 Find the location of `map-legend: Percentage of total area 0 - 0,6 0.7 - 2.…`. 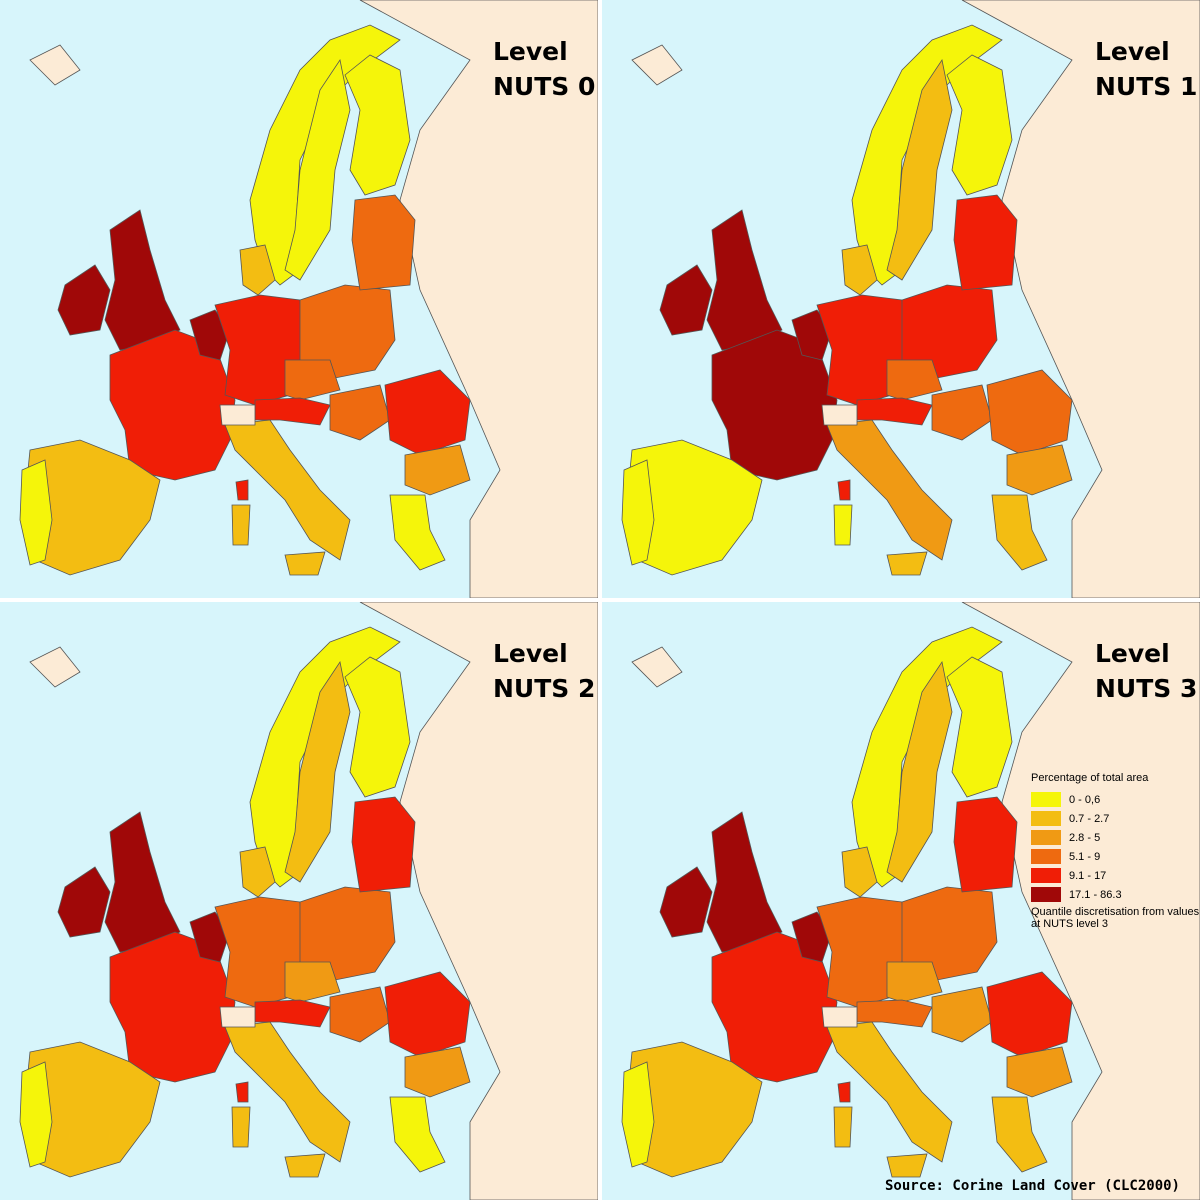

map-legend: Percentage of total area 0 - 0,6 0.7 - 2.… is located at coordinates (1115, 851).